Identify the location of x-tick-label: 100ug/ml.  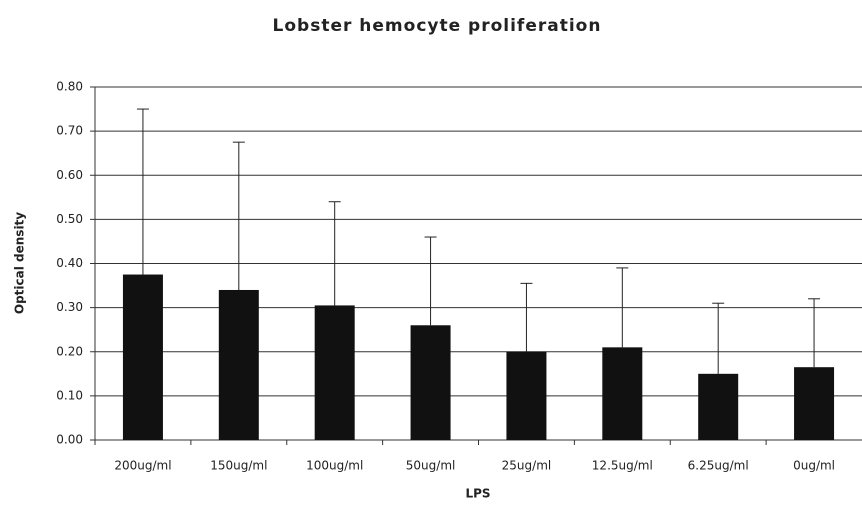
(334, 466).